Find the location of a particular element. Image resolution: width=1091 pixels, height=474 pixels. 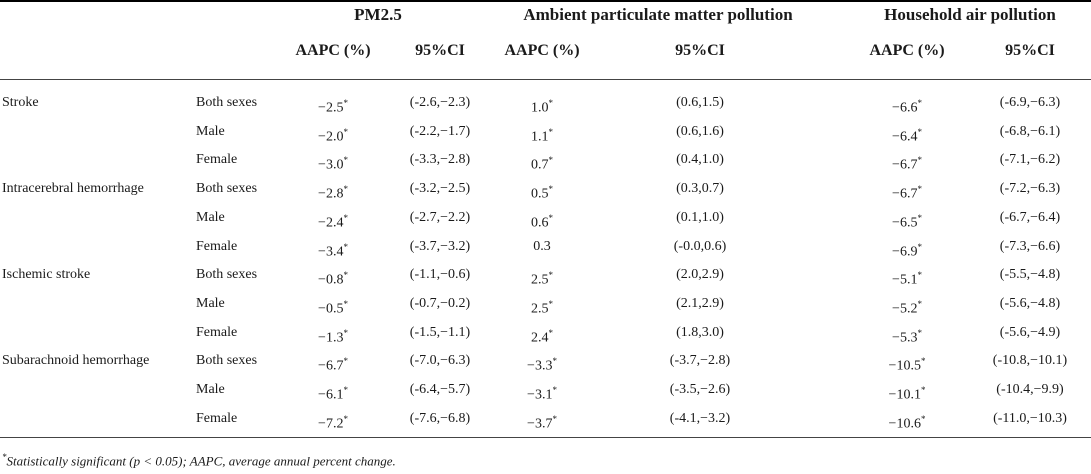

pm-ci-cell: (-1.1,−0.6) is located at coordinates (440, 275).